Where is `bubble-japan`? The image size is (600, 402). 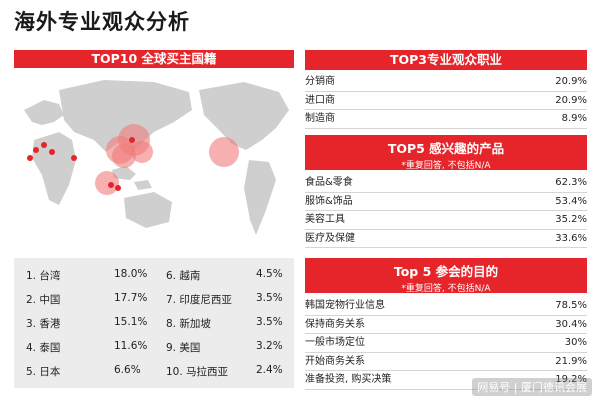
bubble-japan is located at coordinates (142, 152).